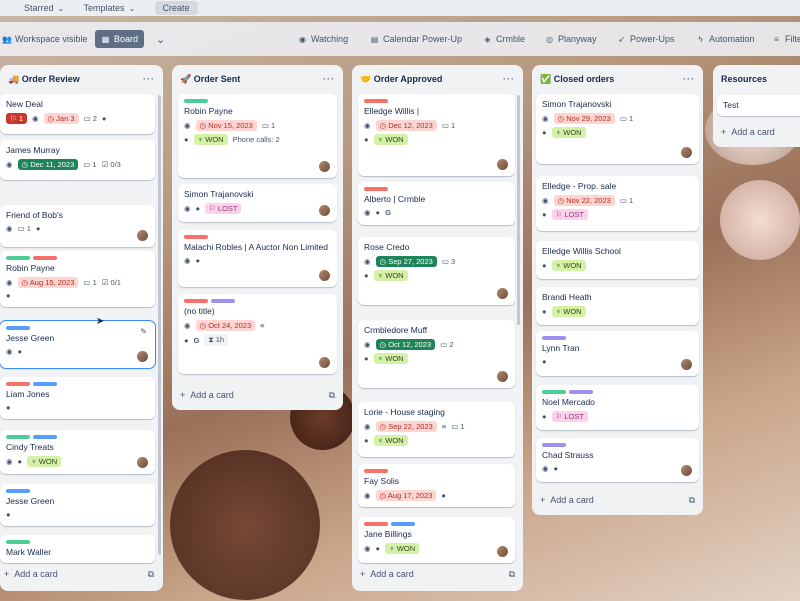 This screenshot has height=601, width=800. I want to click on label-green, so click(18, 437).